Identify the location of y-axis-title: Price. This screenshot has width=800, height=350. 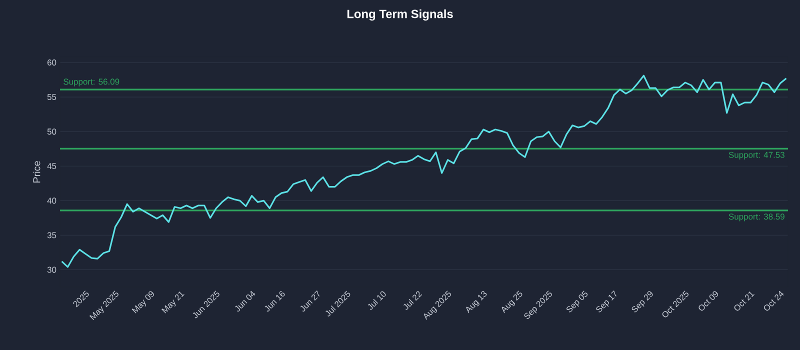
(36, 172).